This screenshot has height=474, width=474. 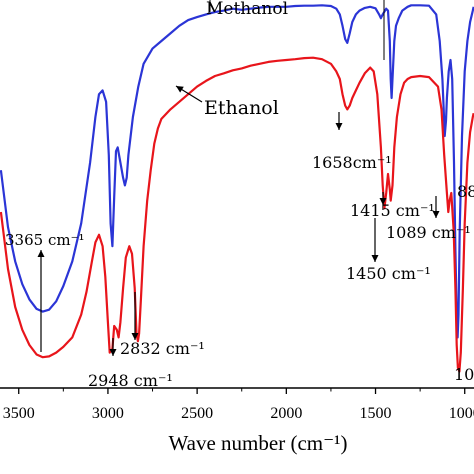 What do you see at coordinates (197, 413) in the screenshot?
I see `x-tick-label-2500: 2500` at bounding box center [197, 413].